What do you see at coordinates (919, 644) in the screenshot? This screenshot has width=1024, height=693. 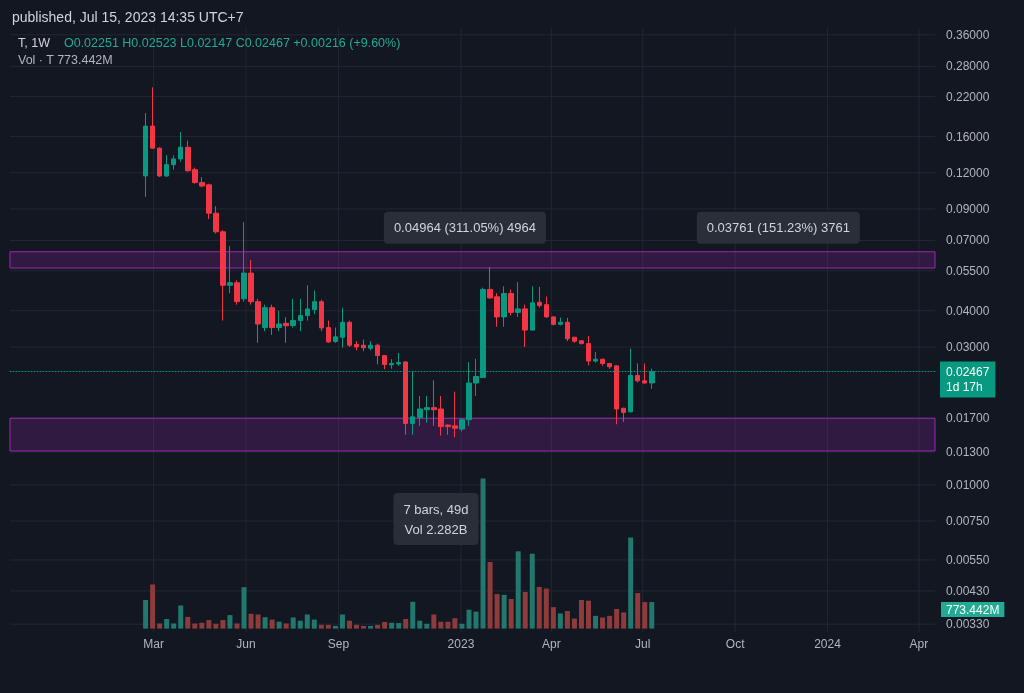 I see `x-tick-label: Apr` at bounding box center [919, 644].